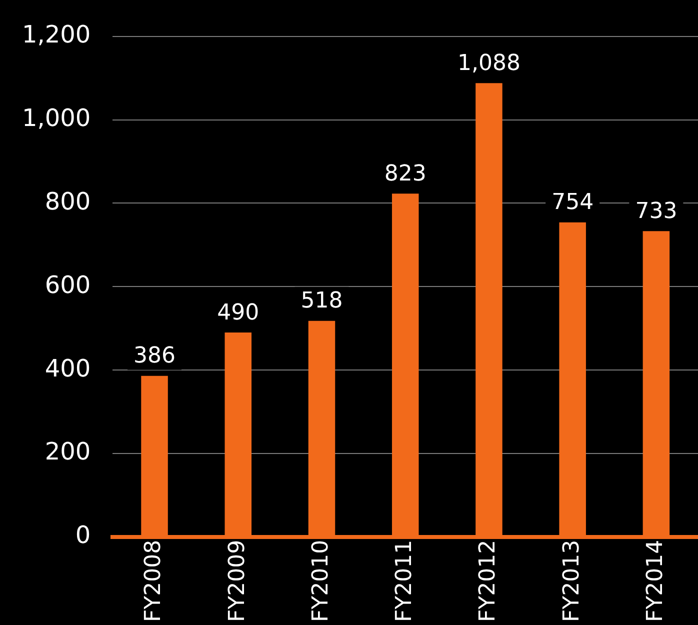 The image size is (698, 625). I want to click on x-tick-label: FY2010, so click(321, 581).